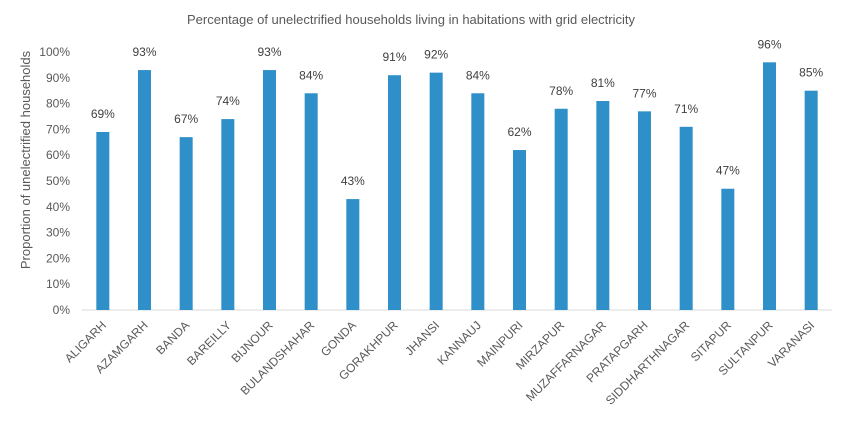  What do you see at coordinates (103, 114) in the screenshot?
I see `data-label: 69%` at bounding box center [103, 114].